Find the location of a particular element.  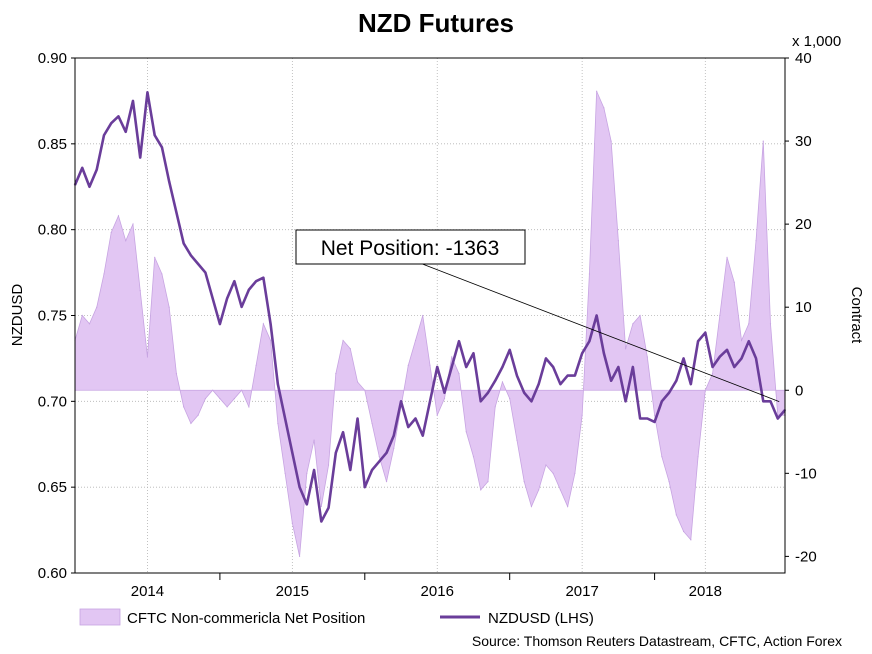

right-tick-label: 40 is located at coordinates (803, 58).